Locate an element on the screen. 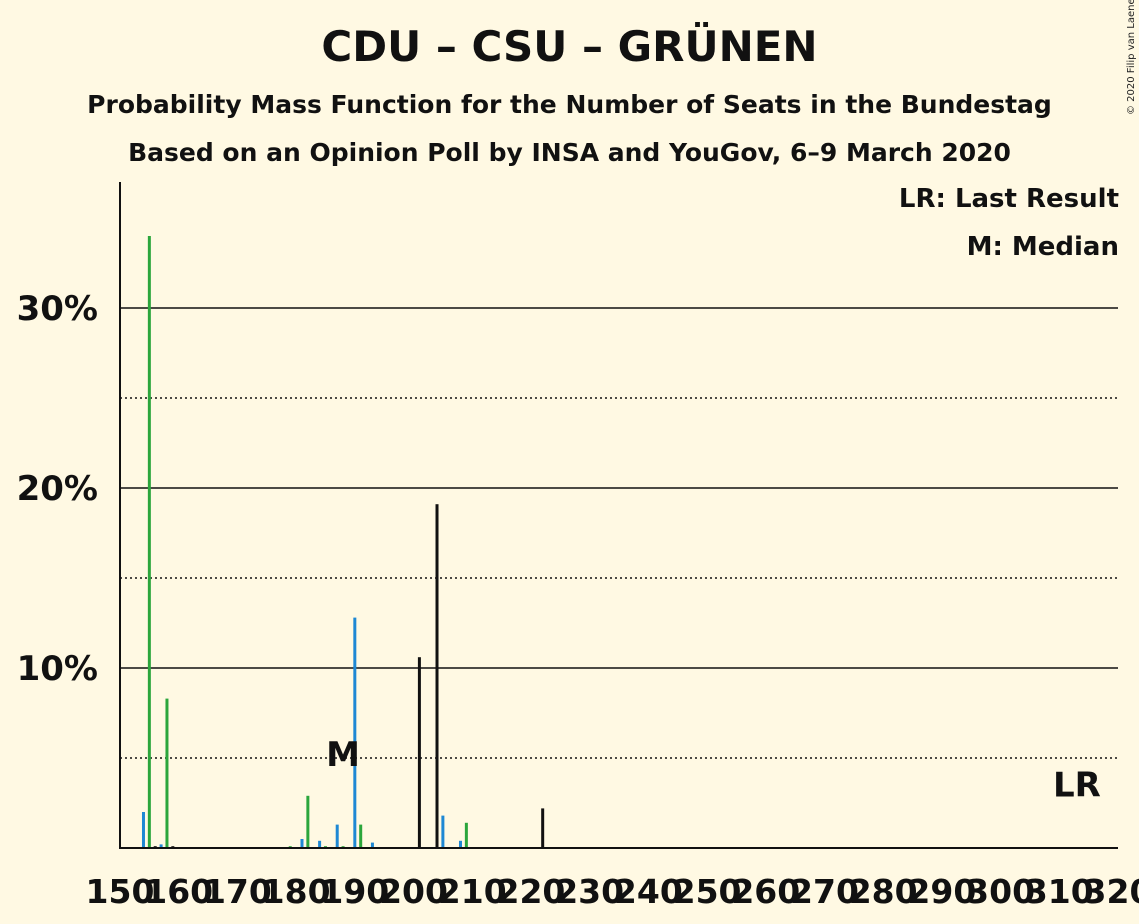 Image resolution: width=1139 pixels, height=924 pixels. x-tick-label: 190 is located at coordinates (354, 891).